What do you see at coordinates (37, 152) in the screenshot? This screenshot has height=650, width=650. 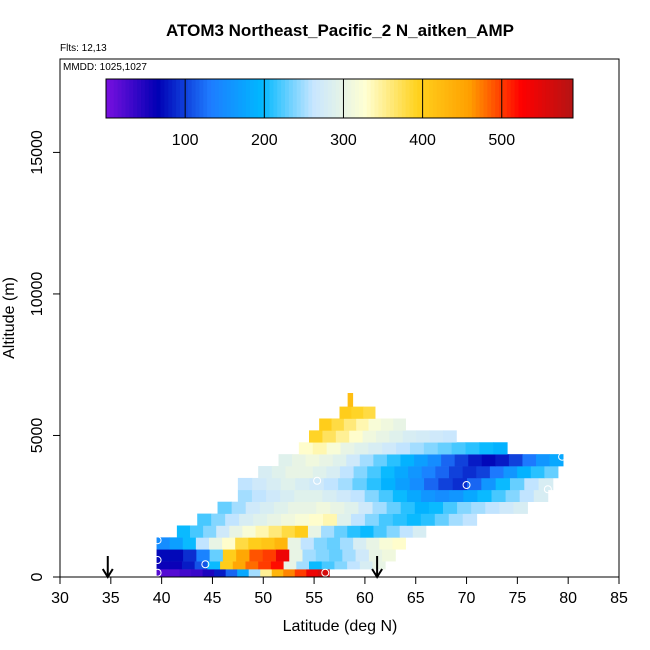 I see `y-tick-label: 15000` at bounding box center [37, 152].